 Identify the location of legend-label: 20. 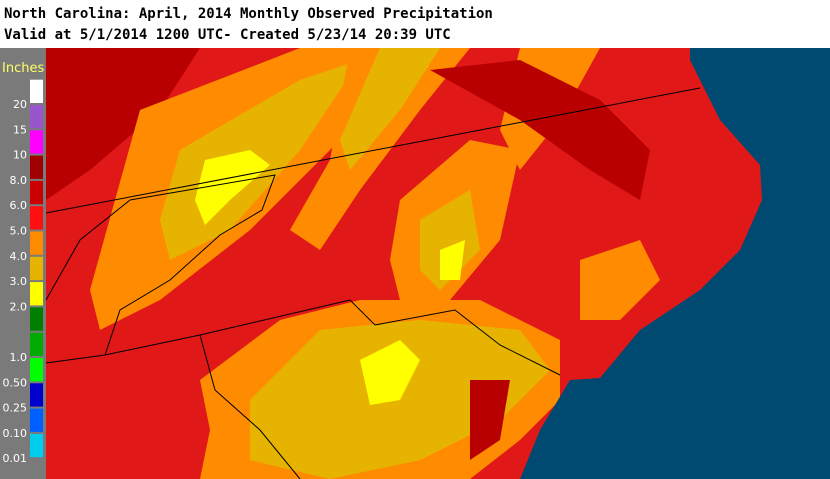
(20, 104).